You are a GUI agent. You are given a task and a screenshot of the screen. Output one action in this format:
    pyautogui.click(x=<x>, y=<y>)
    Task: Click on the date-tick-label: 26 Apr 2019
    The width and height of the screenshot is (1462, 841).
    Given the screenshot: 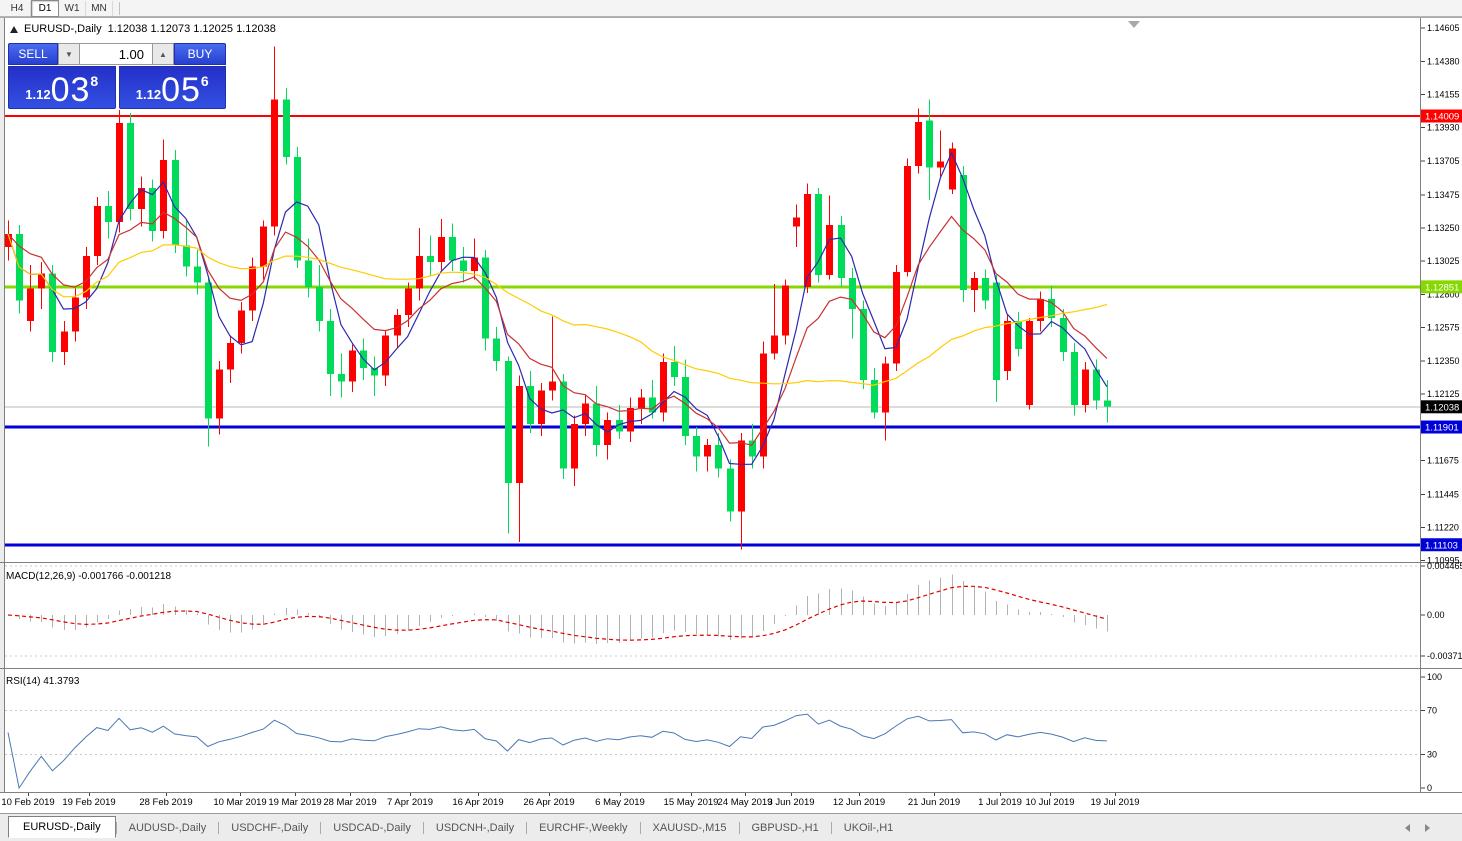 What is the action you would take?
    pyautogui.click(x=549, y=802)
    